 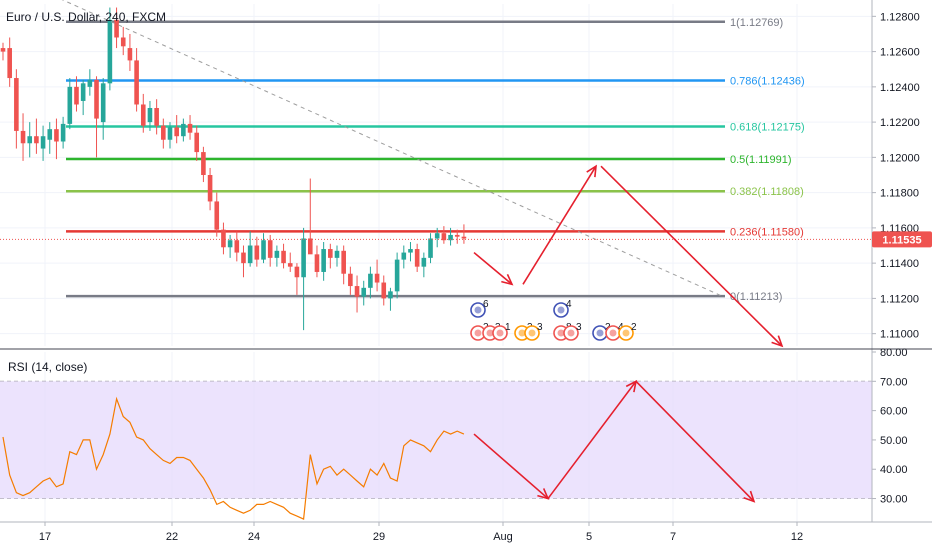 I want to click on fib-label-1: 0.786(1.12436), so click(x=767, y=82).